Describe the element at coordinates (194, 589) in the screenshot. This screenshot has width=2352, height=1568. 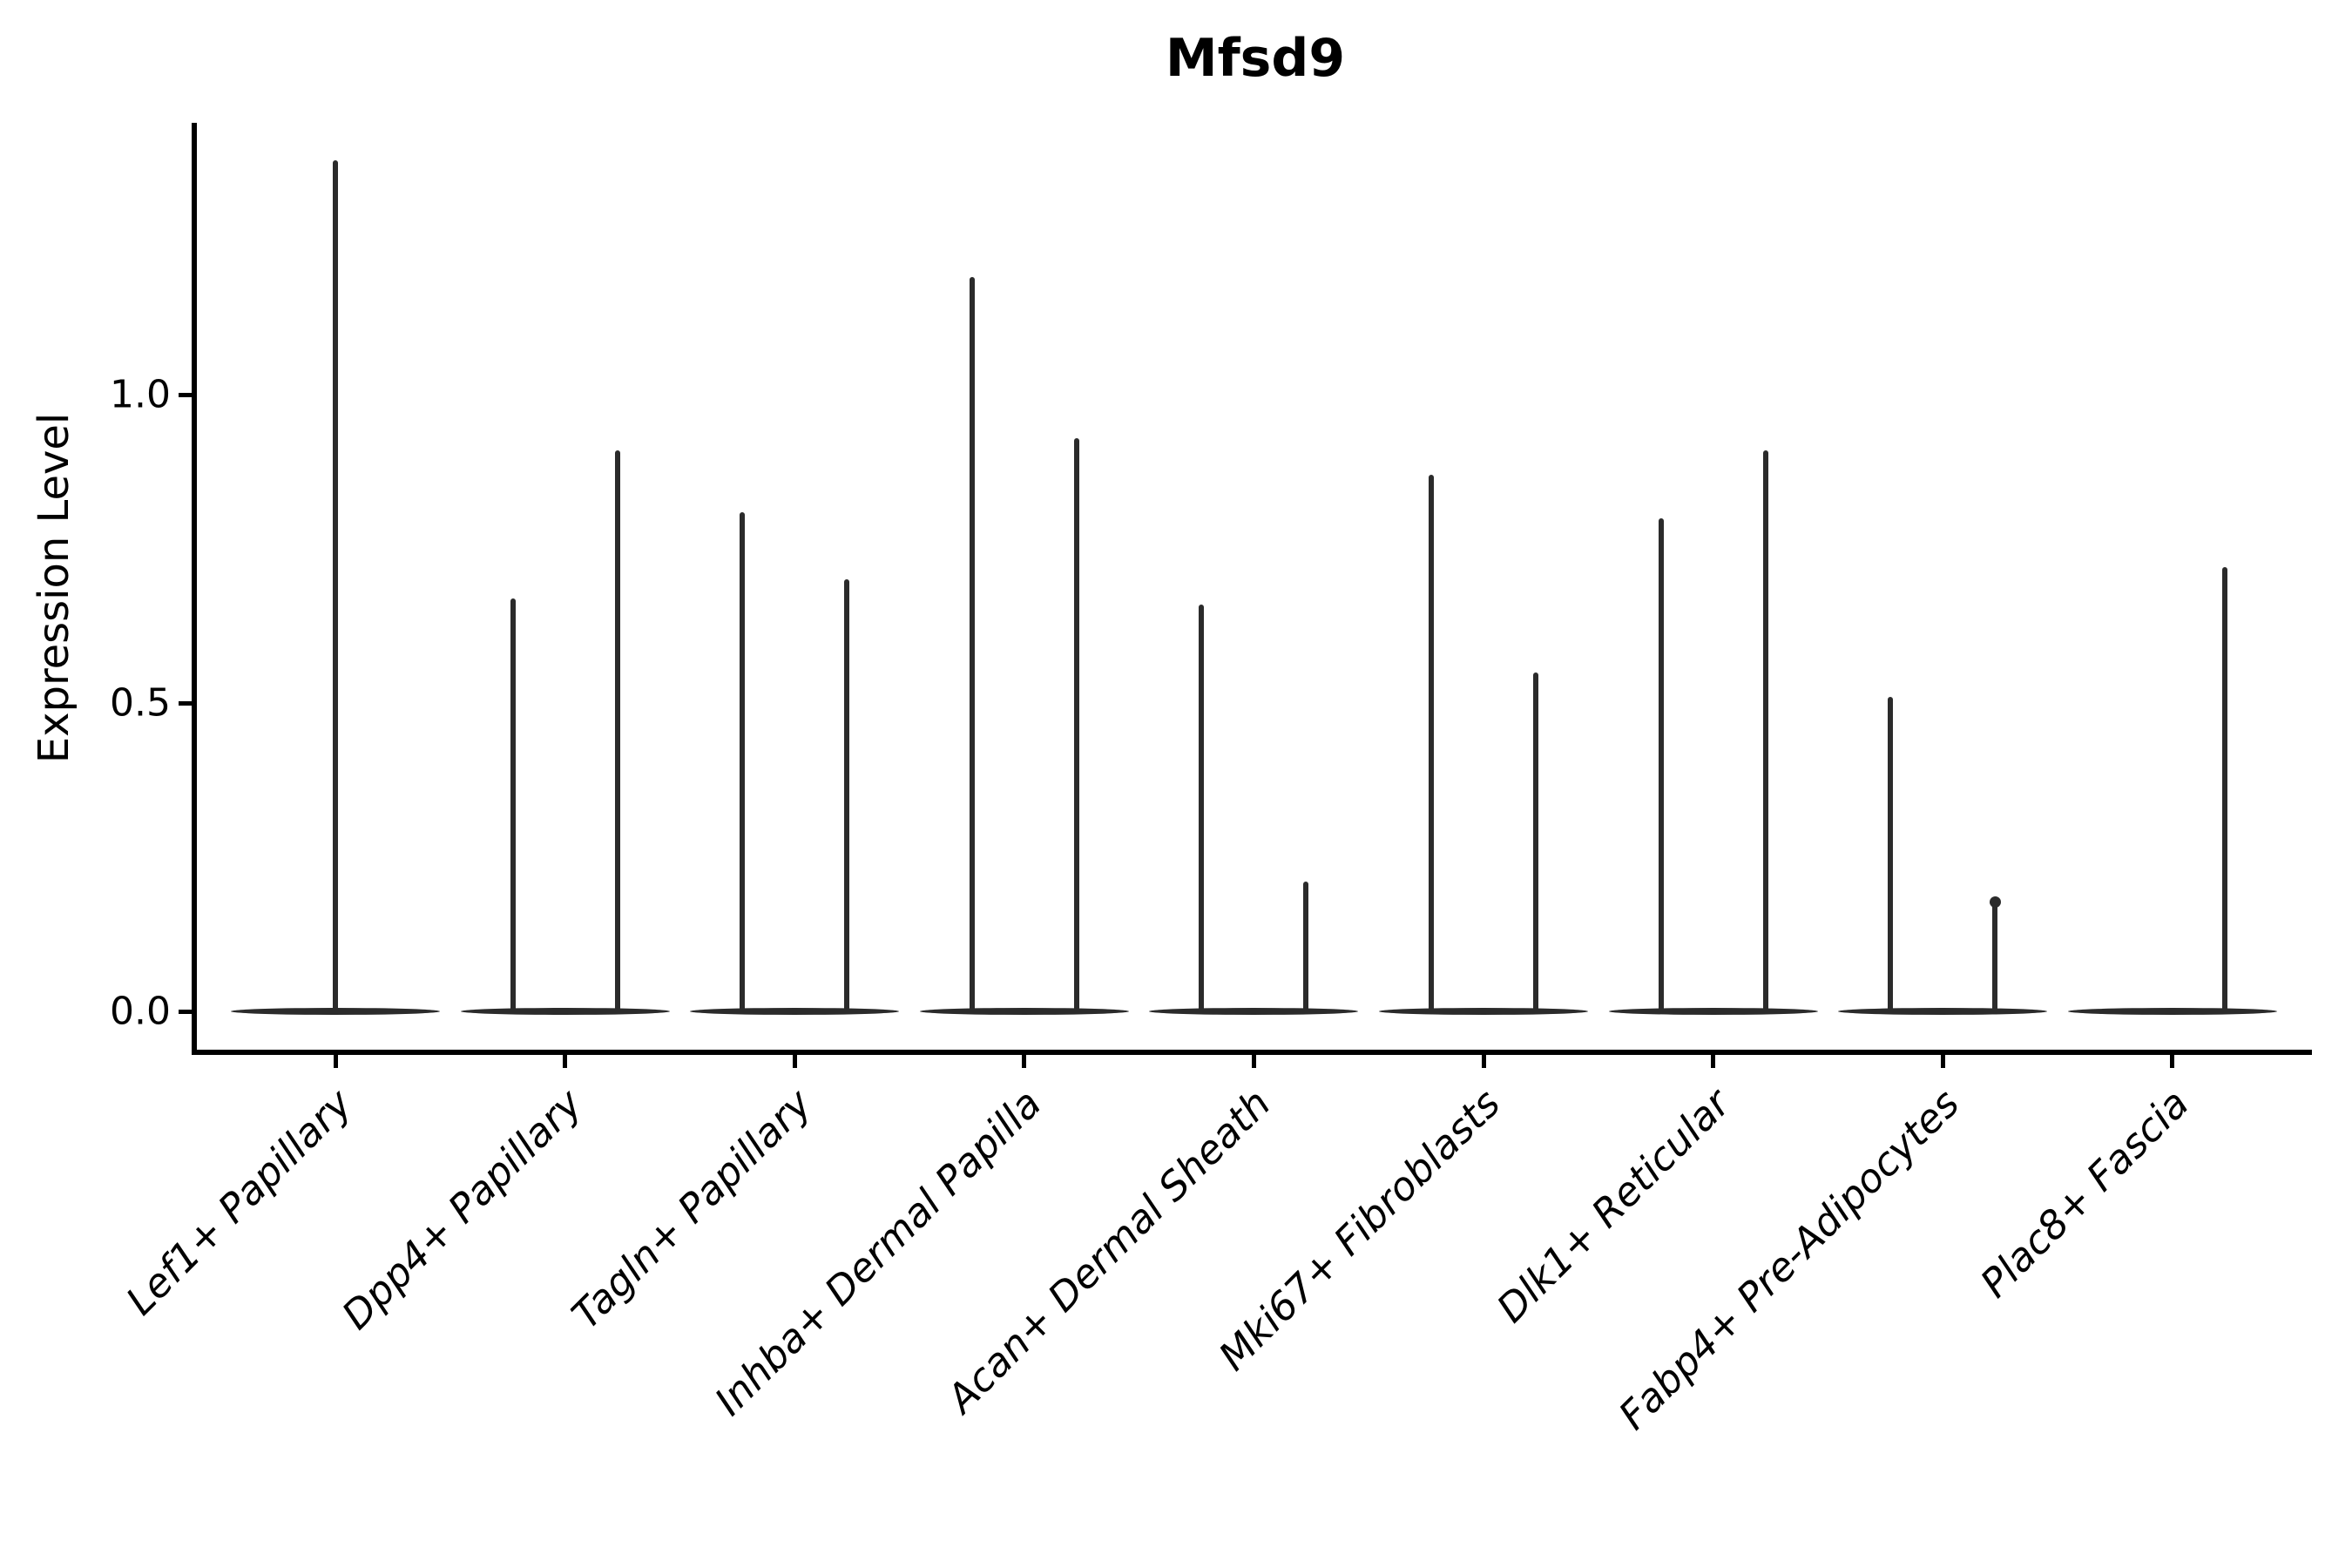
I see `y-axis-spine` at that location.